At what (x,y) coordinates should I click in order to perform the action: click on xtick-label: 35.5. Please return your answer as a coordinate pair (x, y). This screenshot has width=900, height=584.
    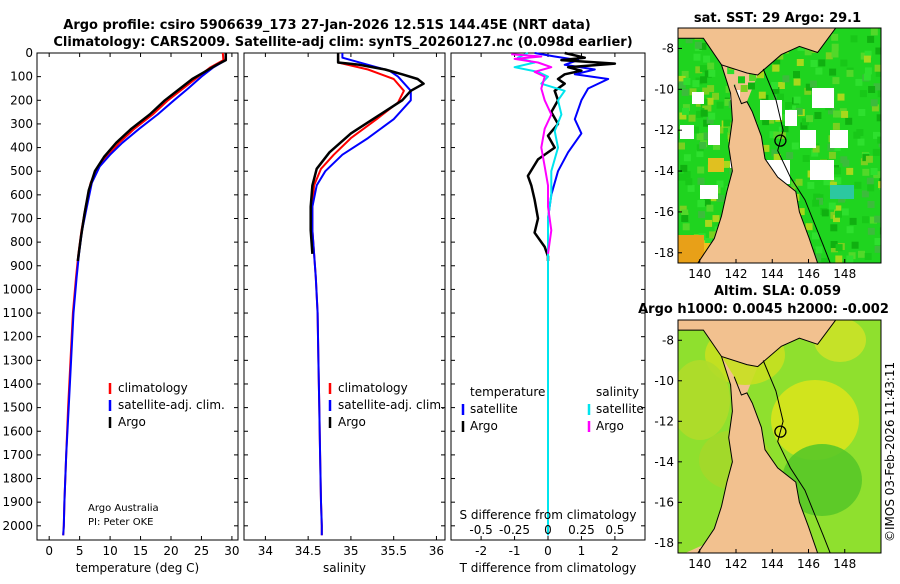
    Looking at the image, I should click on (393, 551).